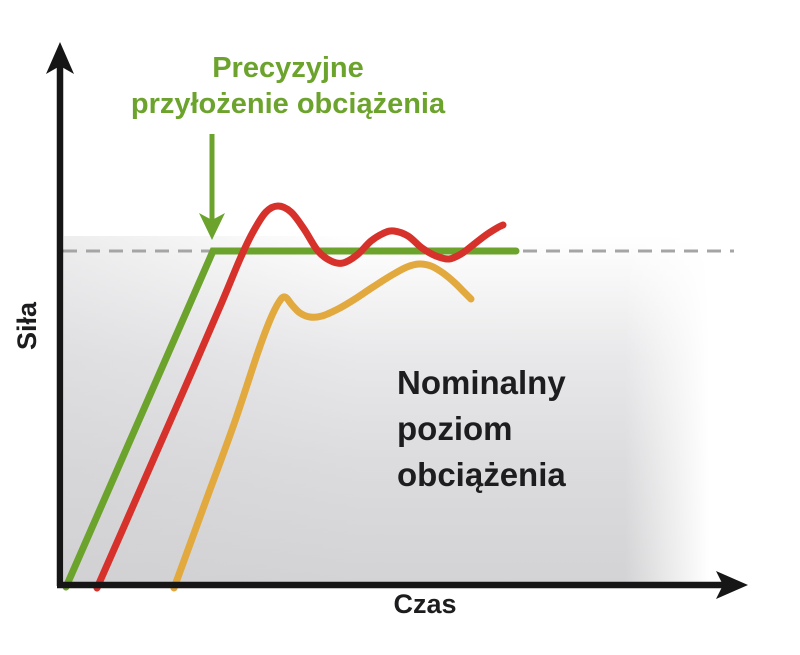 The image size is (800, 655). What do you see at coordinates (27, 326) in the screenshot?
I see `y-axis-label: Siła` at bounding box center [27, 326].